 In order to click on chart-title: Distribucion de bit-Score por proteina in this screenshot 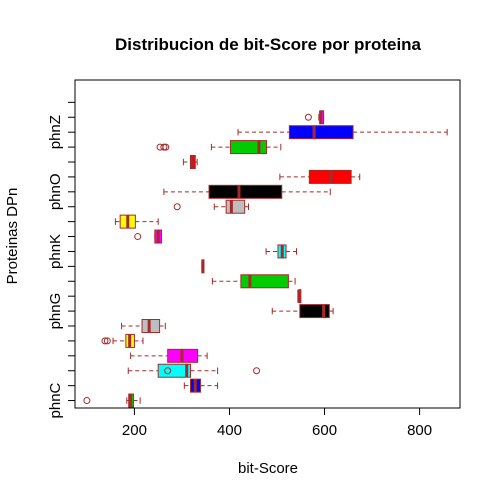, I will do `click(268, 44)`.